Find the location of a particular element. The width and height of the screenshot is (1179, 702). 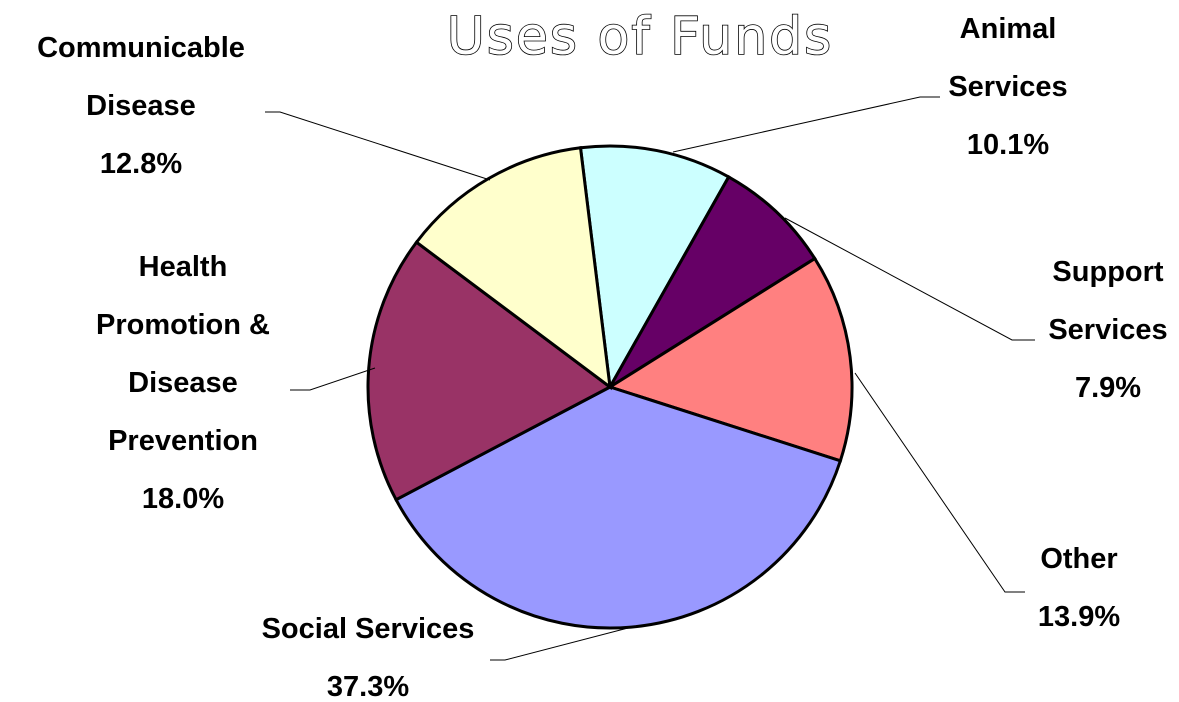

slice-name-line: Promotion & is located at coordinates (183, 325).